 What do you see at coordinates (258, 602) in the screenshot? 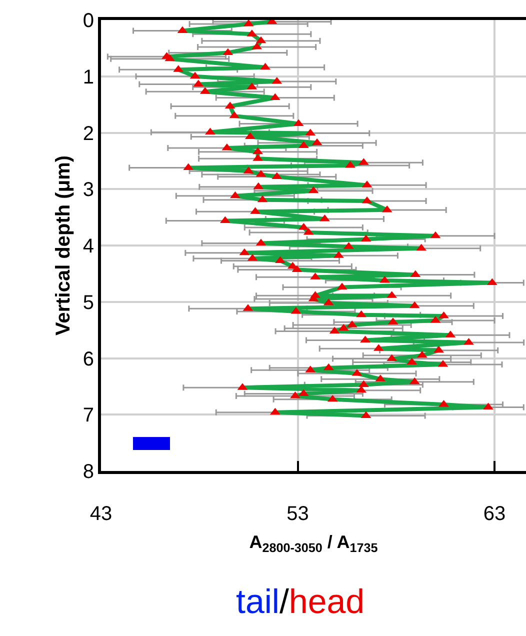
I see `text: tail` at bounding box center [258, 602].